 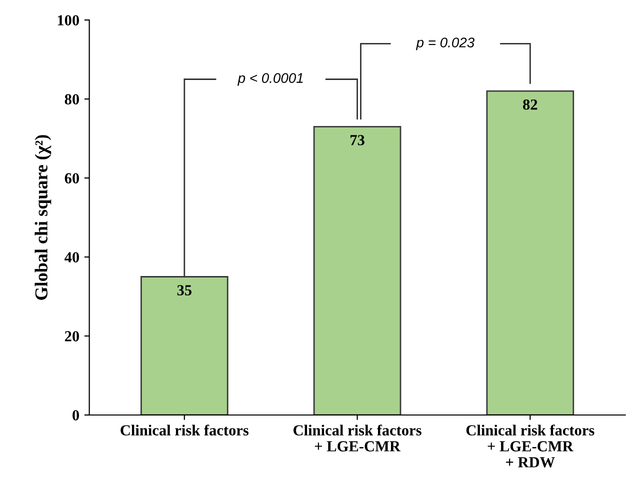 What do you see at coordinates (357, 140) in the screenshot?
I see `data-label: 73` at bounding box center [357, 140].